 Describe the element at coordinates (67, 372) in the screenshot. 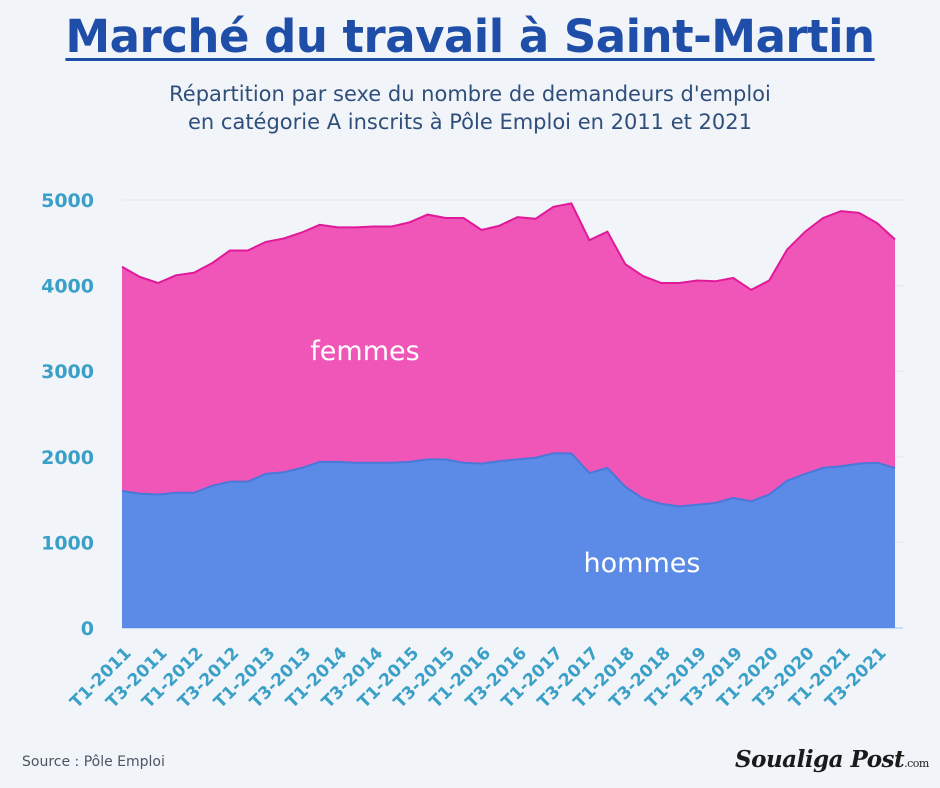

I see `y-tick-label: 3000` at that location.